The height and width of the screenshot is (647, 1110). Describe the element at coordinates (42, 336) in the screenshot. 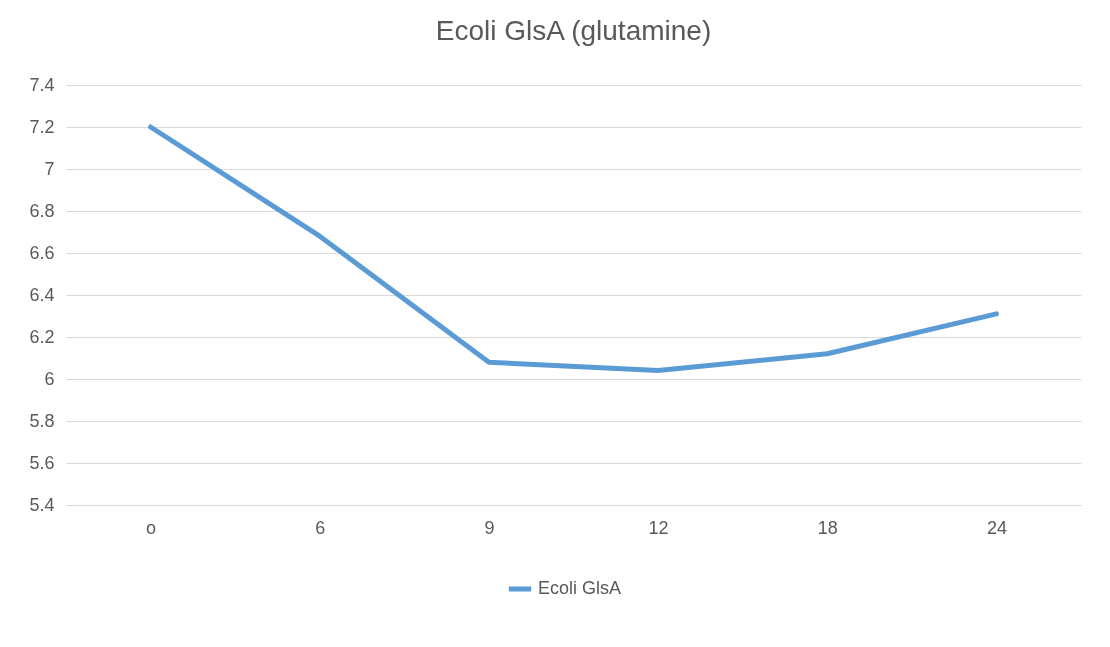

I see `y-tick-label: 6.2` at that location.